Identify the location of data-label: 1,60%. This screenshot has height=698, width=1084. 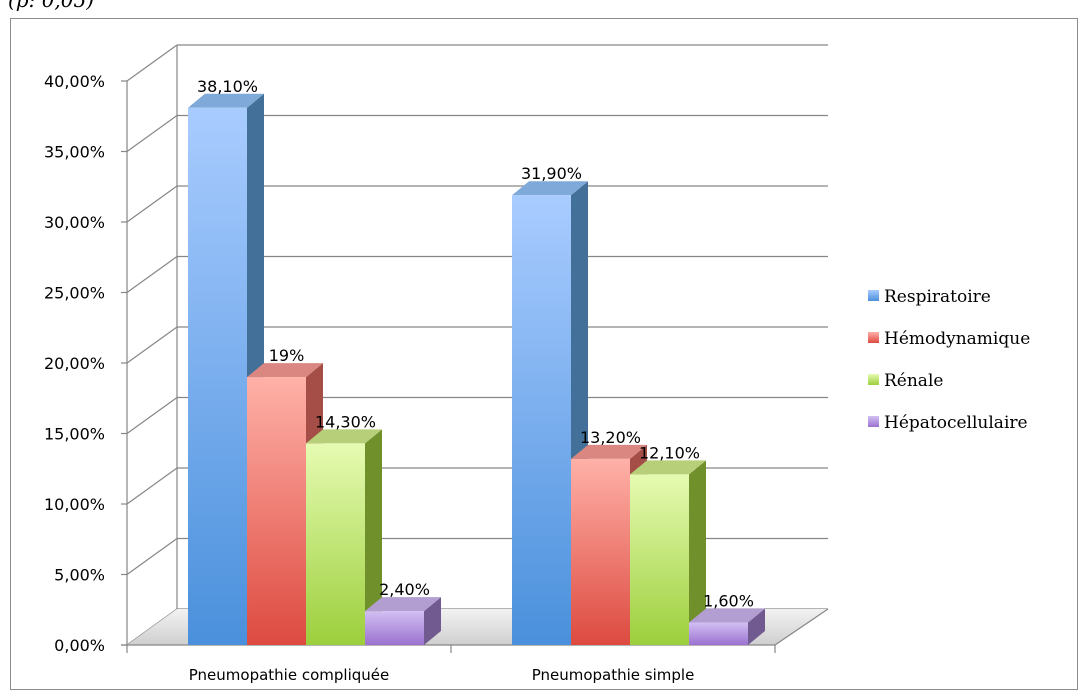
(728, 600).